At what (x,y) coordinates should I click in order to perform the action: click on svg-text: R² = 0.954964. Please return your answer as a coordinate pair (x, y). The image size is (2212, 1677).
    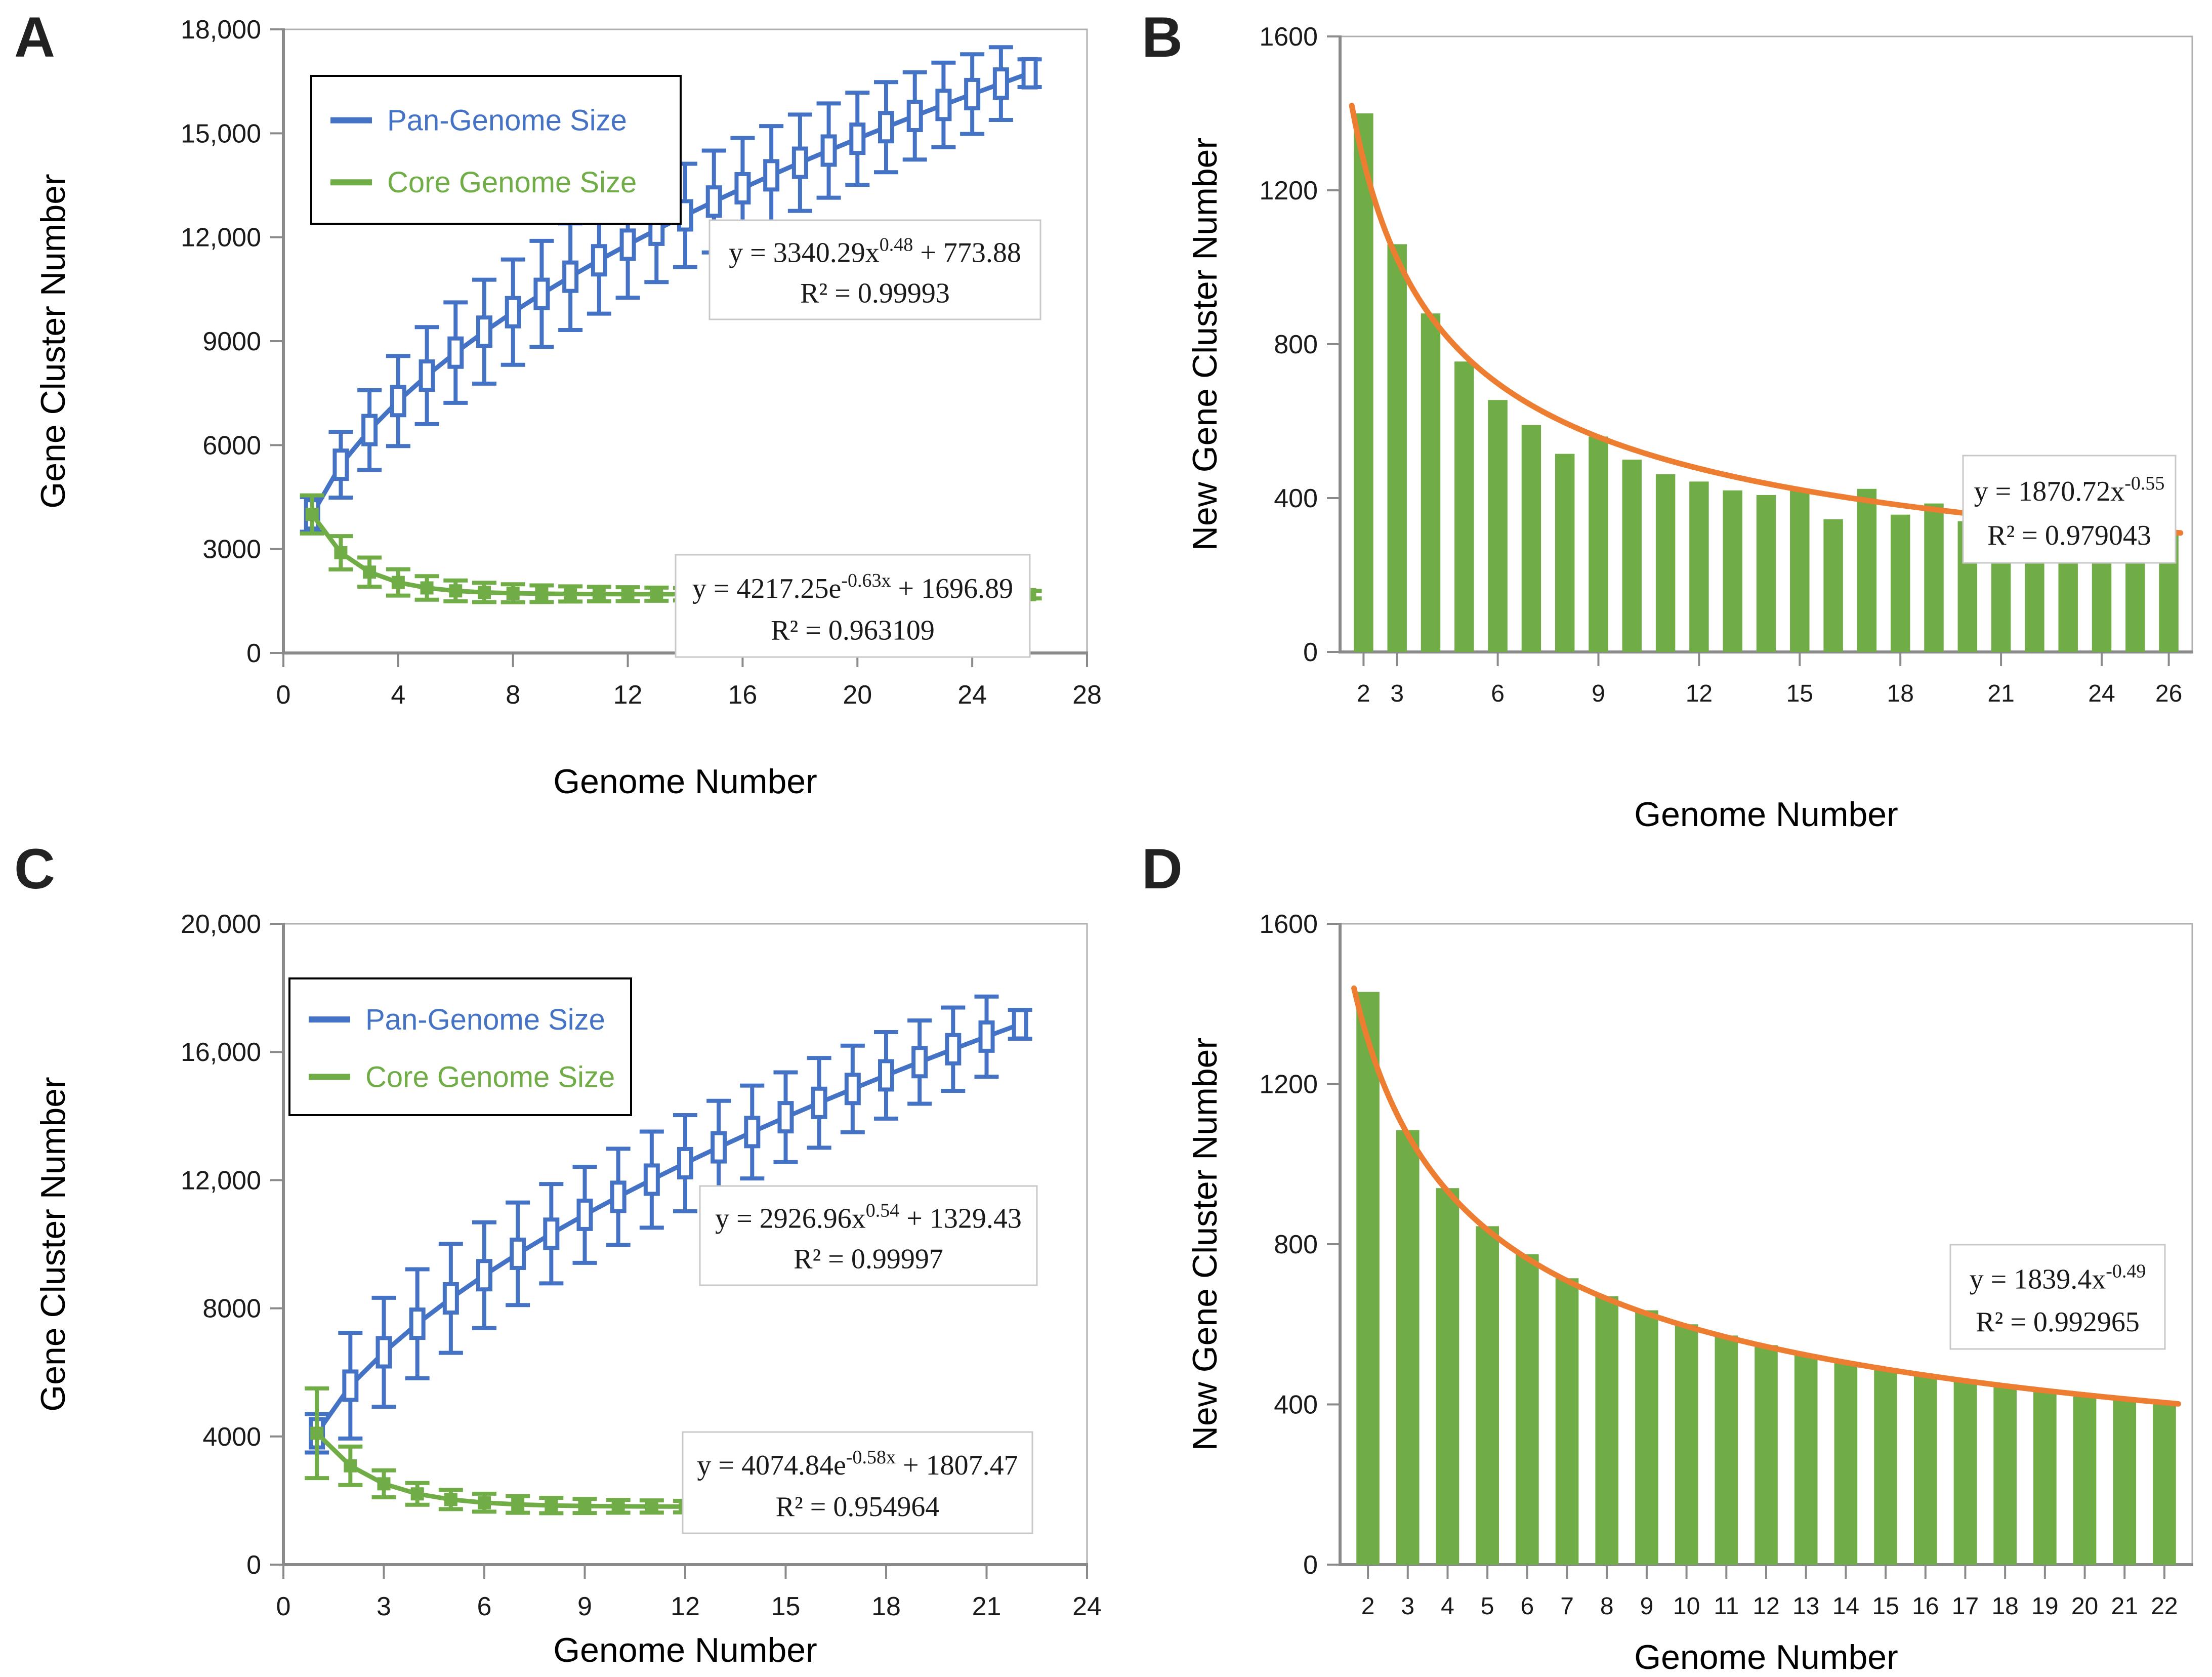
    Looking at the image, I should click on (858, 1507).